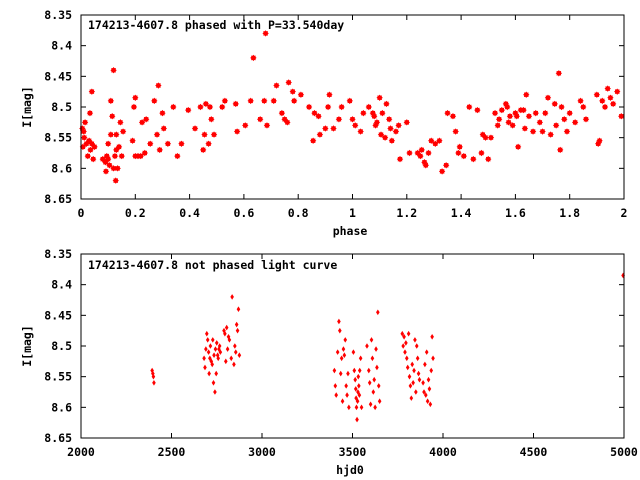  I want to click on phased-x-tick-label: 1.2, so click(406, 213).